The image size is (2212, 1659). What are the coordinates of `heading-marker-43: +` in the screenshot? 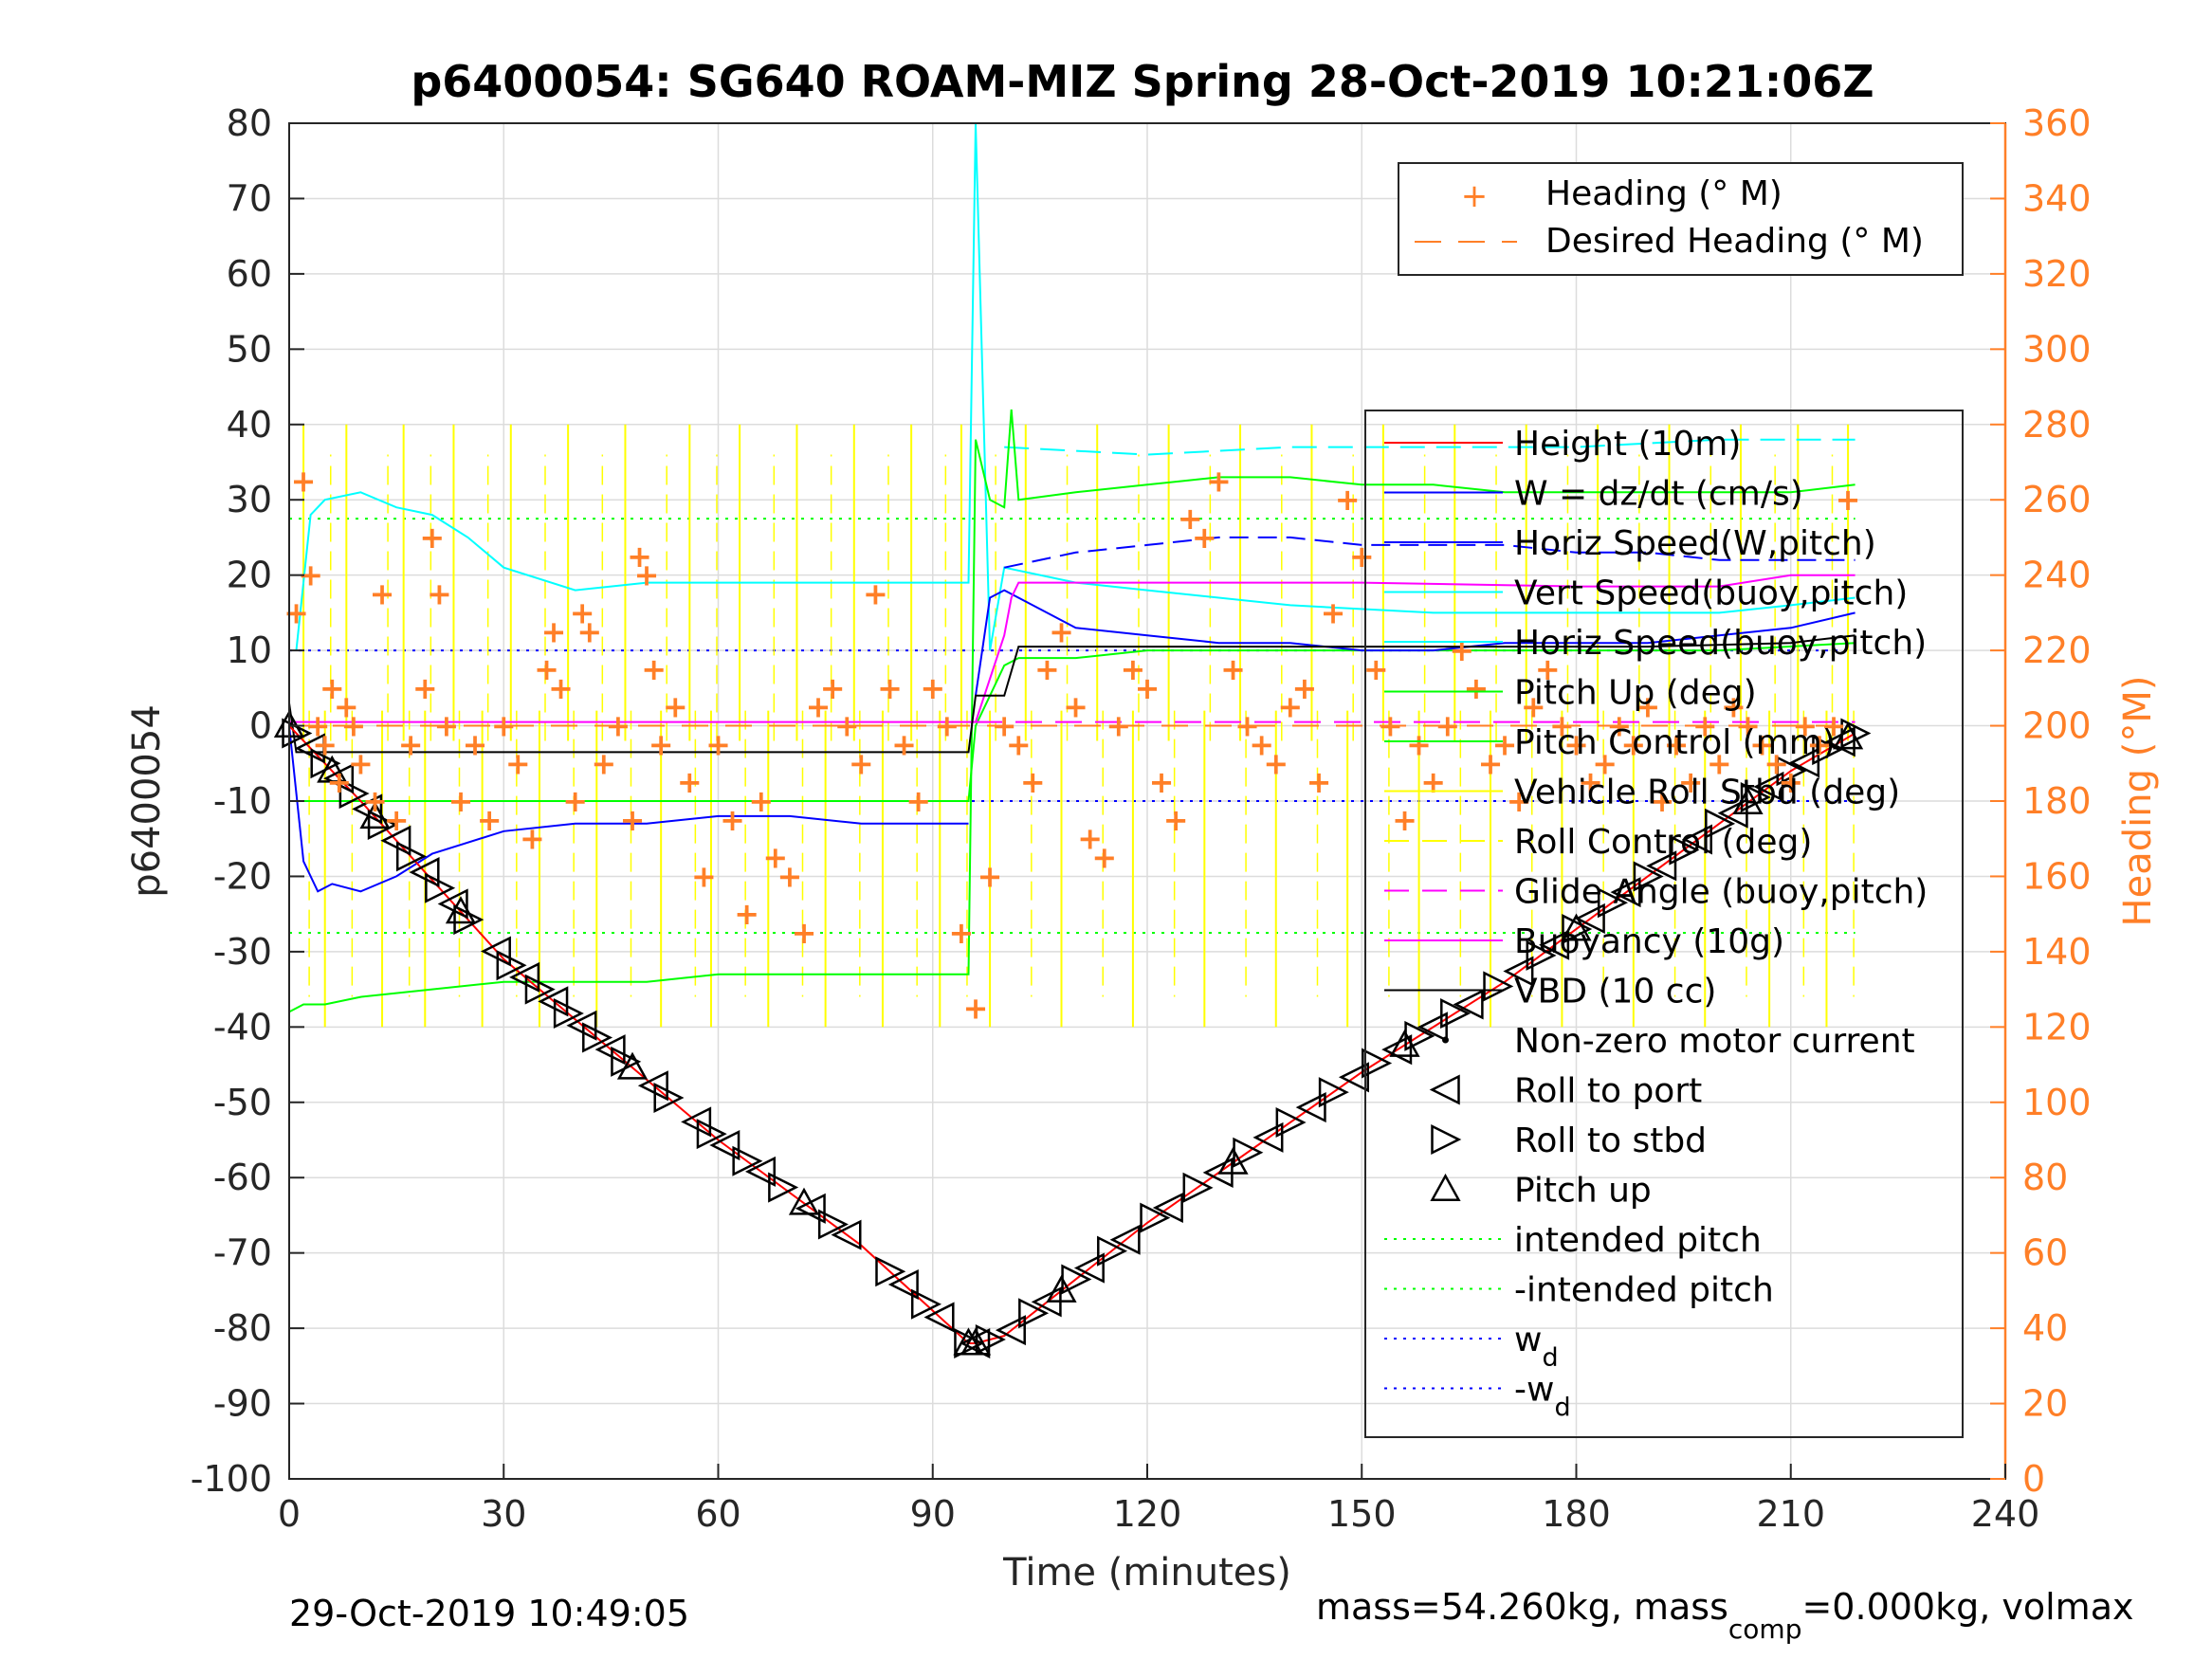 It's located at (761, 801).